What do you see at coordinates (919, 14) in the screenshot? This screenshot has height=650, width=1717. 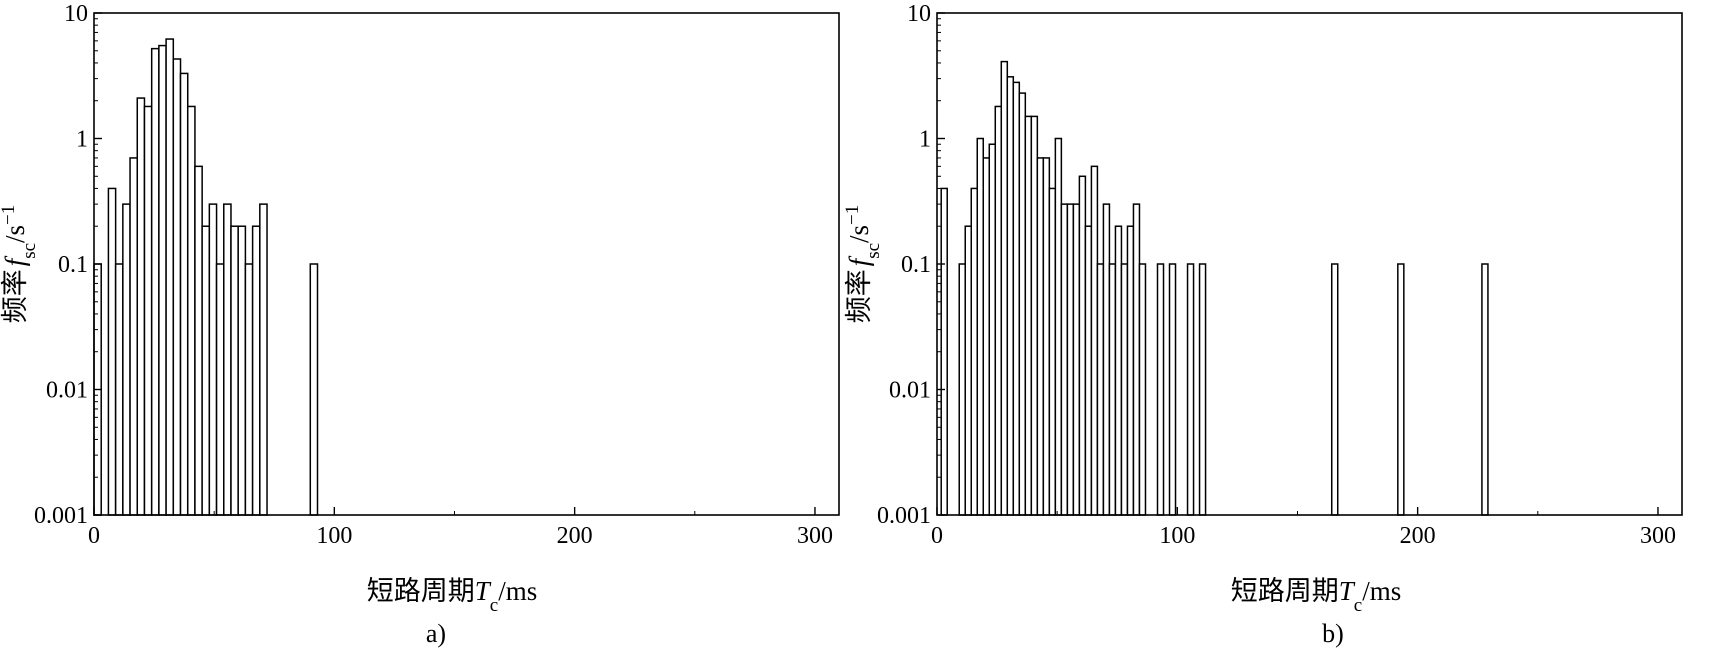 I see `y-tick-label: 10` at bounding box center [919, 14].